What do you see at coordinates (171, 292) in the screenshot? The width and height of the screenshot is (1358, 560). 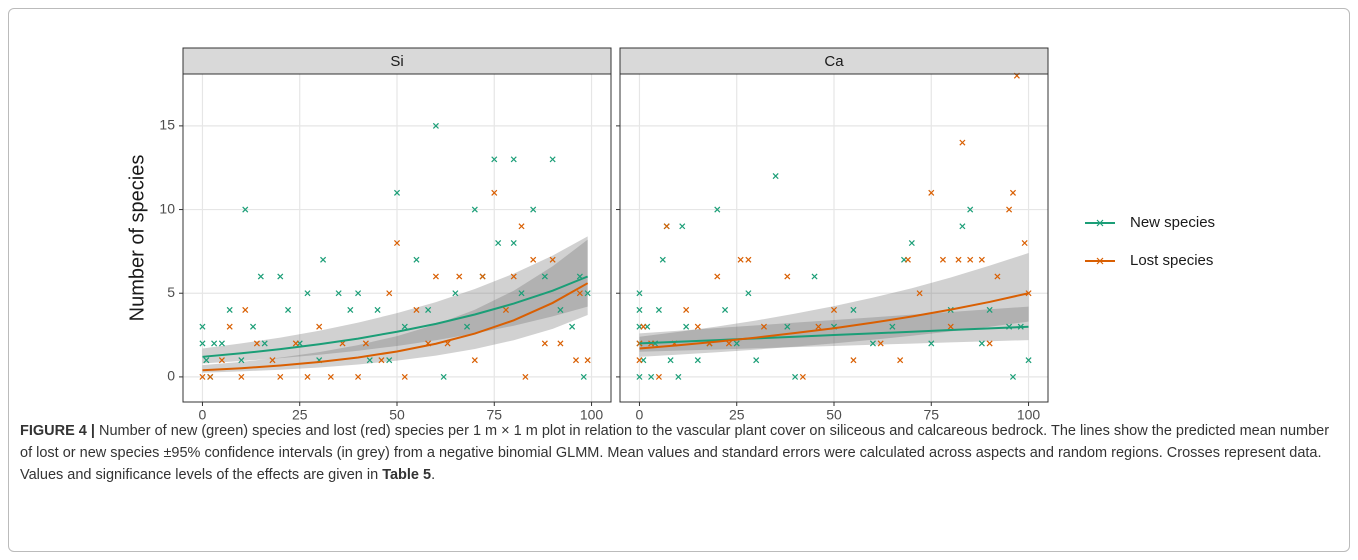 I see `y-tick-label: 5` at bounding box center [171, 292].